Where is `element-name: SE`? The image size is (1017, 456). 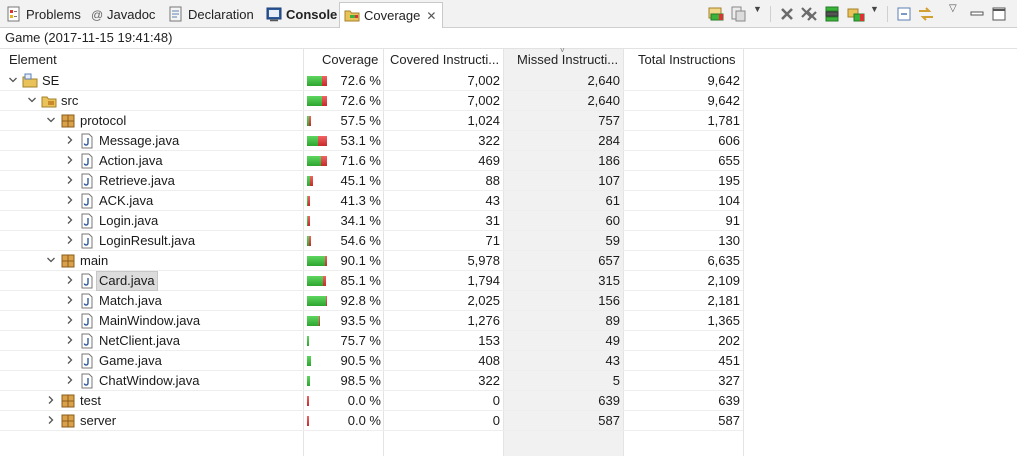 element-name: SE is located at coordinates (51, 80).